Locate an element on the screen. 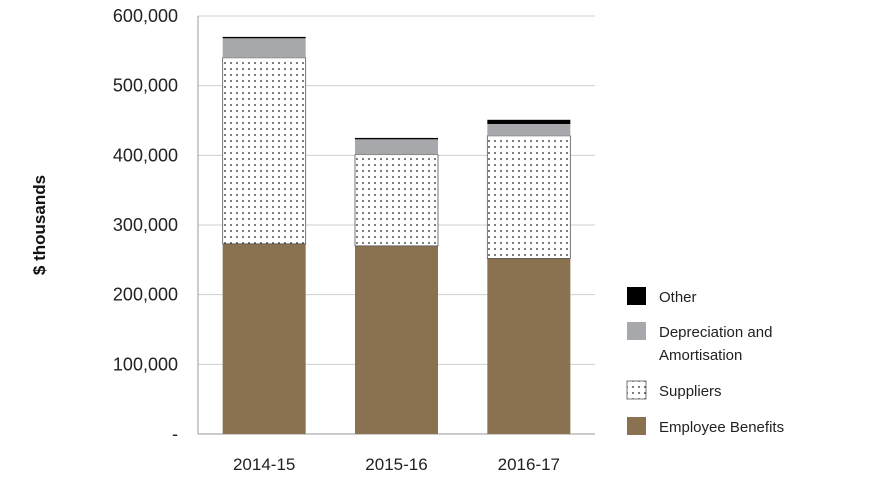 Image resolution: width=880 pixels, height=501 pixels. x-axis-ticks: 2014-15 2015-16 2016-17 is located at coordinates (396, 464).